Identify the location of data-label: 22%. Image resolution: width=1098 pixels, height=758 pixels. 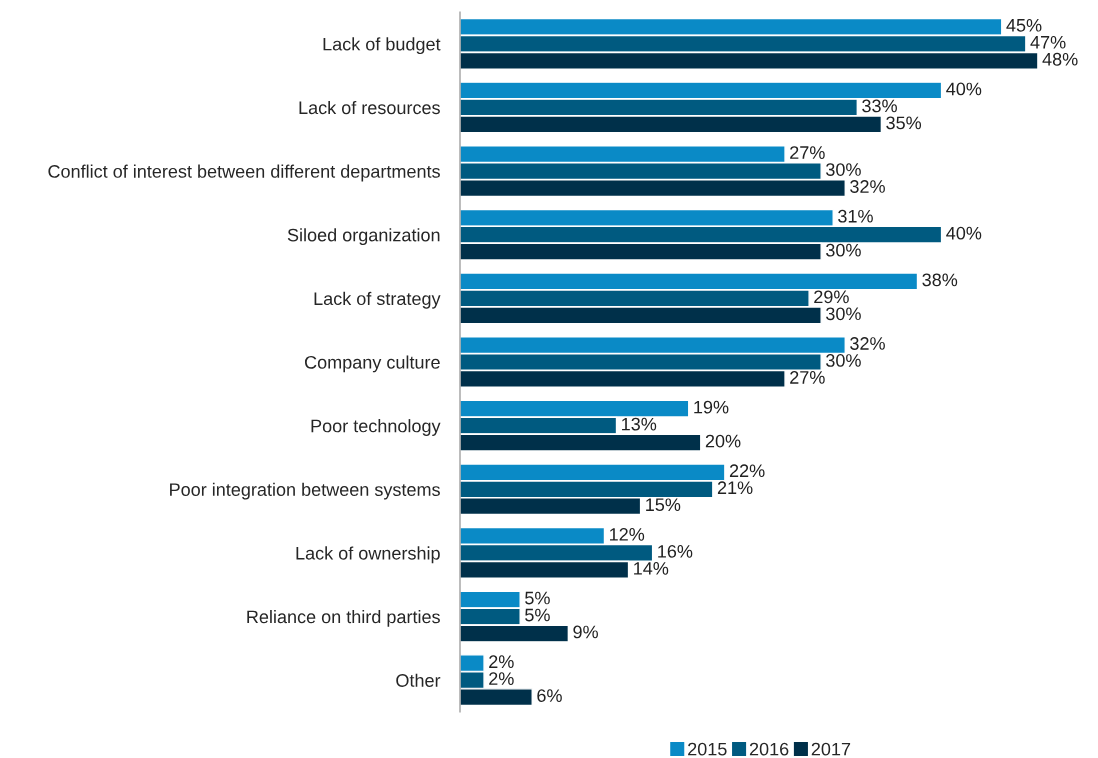
(747, 471).